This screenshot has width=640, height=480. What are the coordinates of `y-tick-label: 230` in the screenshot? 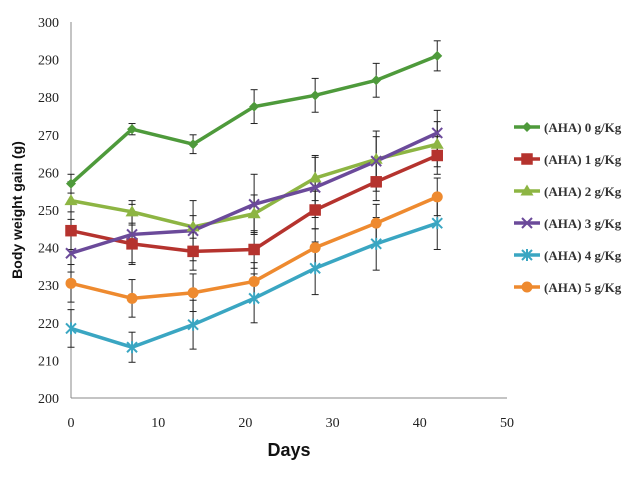 It's located at (48, 286).